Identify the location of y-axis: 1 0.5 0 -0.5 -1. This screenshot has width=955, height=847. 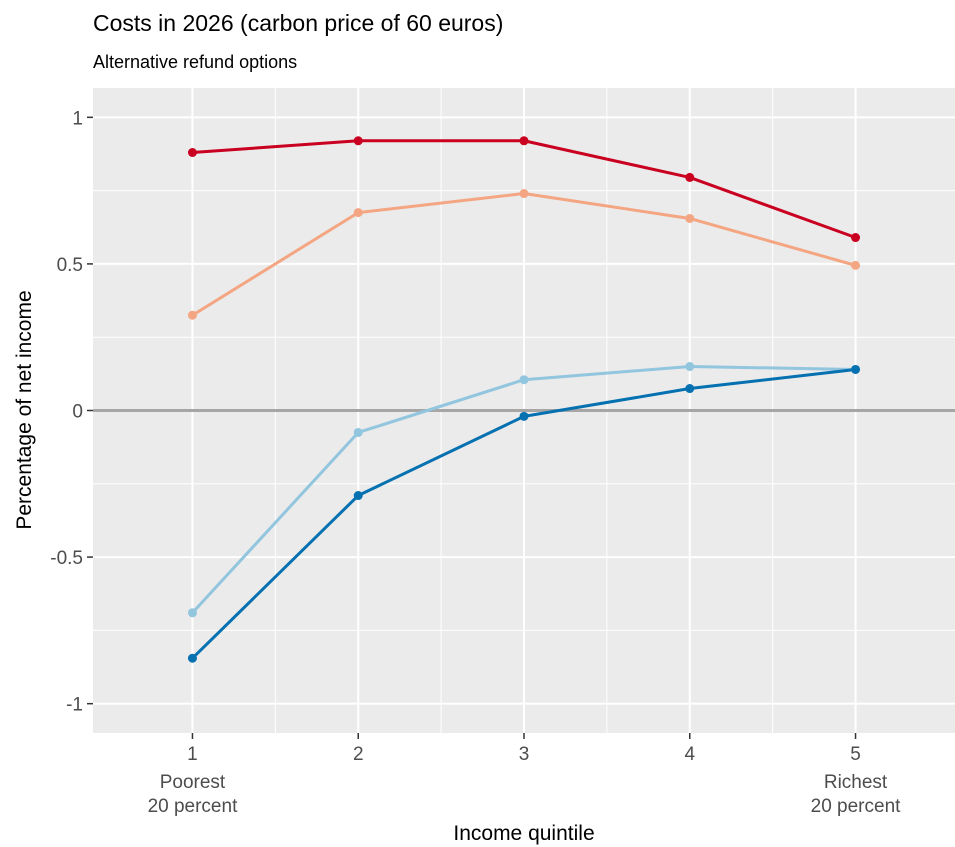
(71, 412).